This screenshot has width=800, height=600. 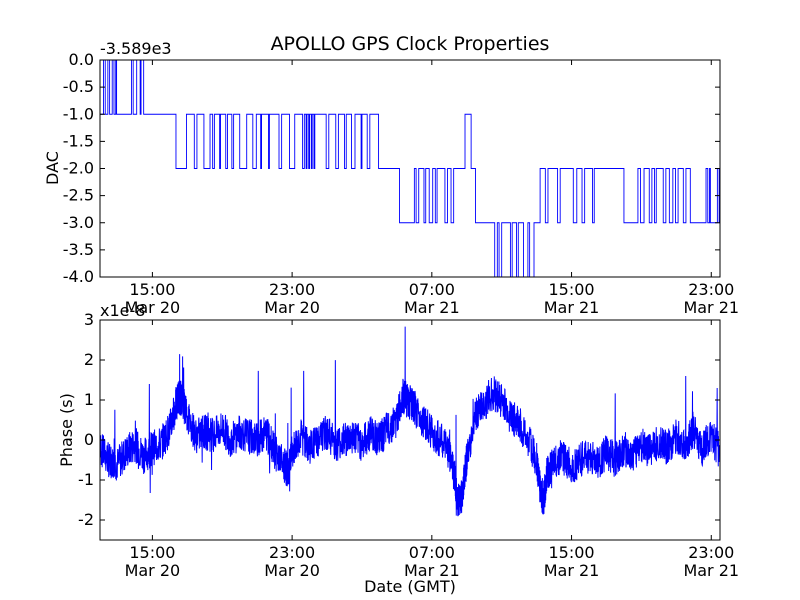 I want to click on phase-offset-label: x1e-8, so click(x=122, y=310).